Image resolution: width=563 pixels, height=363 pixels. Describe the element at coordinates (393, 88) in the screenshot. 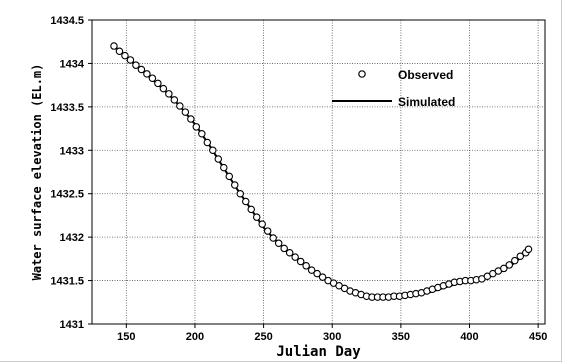

I see `legend: Observed Simulated` at that location.